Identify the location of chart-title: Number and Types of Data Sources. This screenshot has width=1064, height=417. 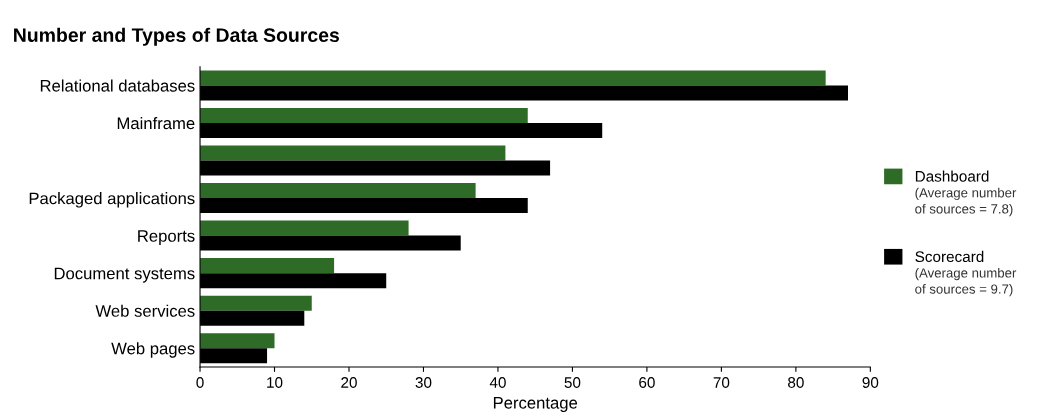
(177, 36).